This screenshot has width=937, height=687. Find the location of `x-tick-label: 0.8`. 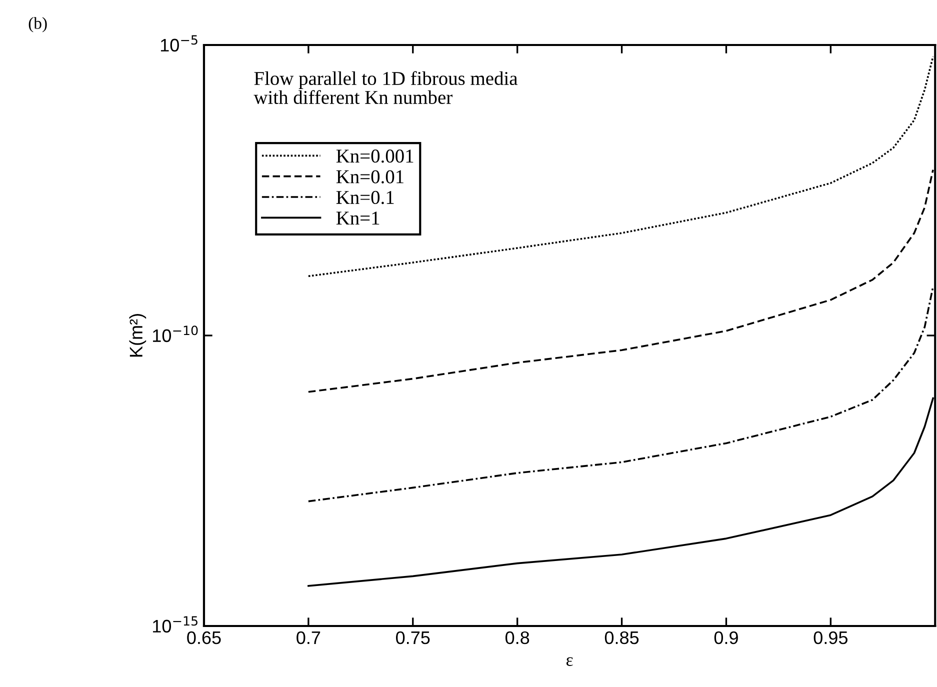

x-tick-label: 0.8 is located at coordinates (517, 637).